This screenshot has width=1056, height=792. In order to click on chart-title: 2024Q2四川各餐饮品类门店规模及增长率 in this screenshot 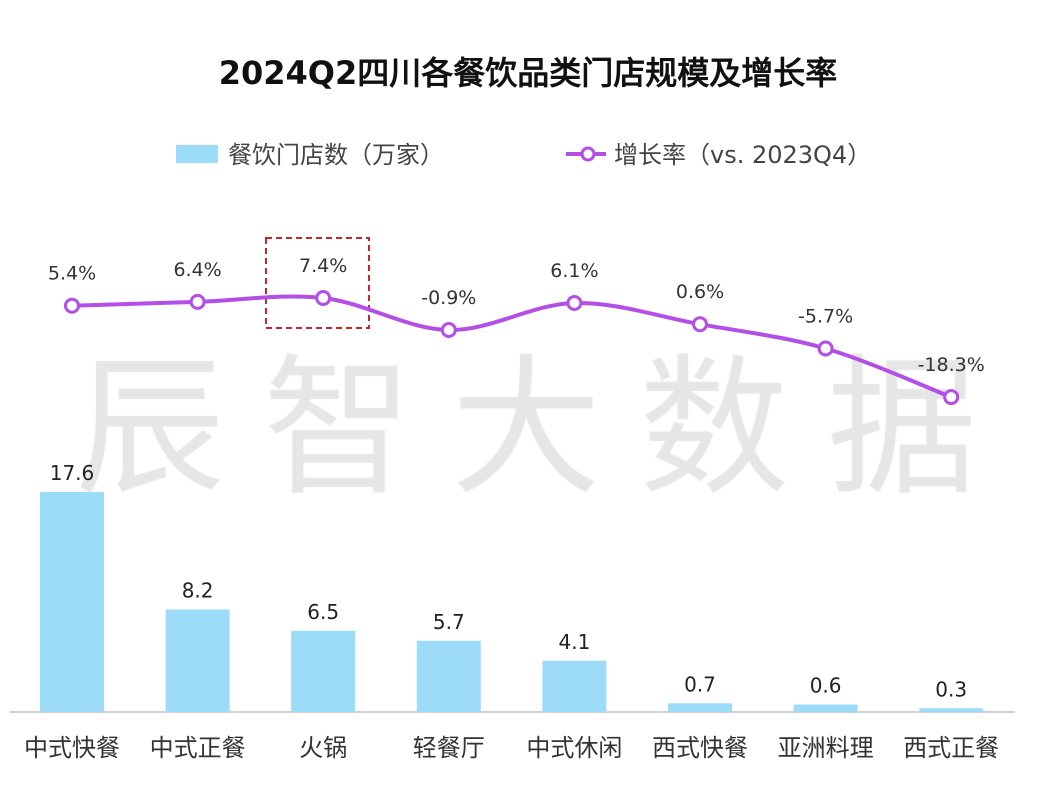, I will do `click(528, 73)`.